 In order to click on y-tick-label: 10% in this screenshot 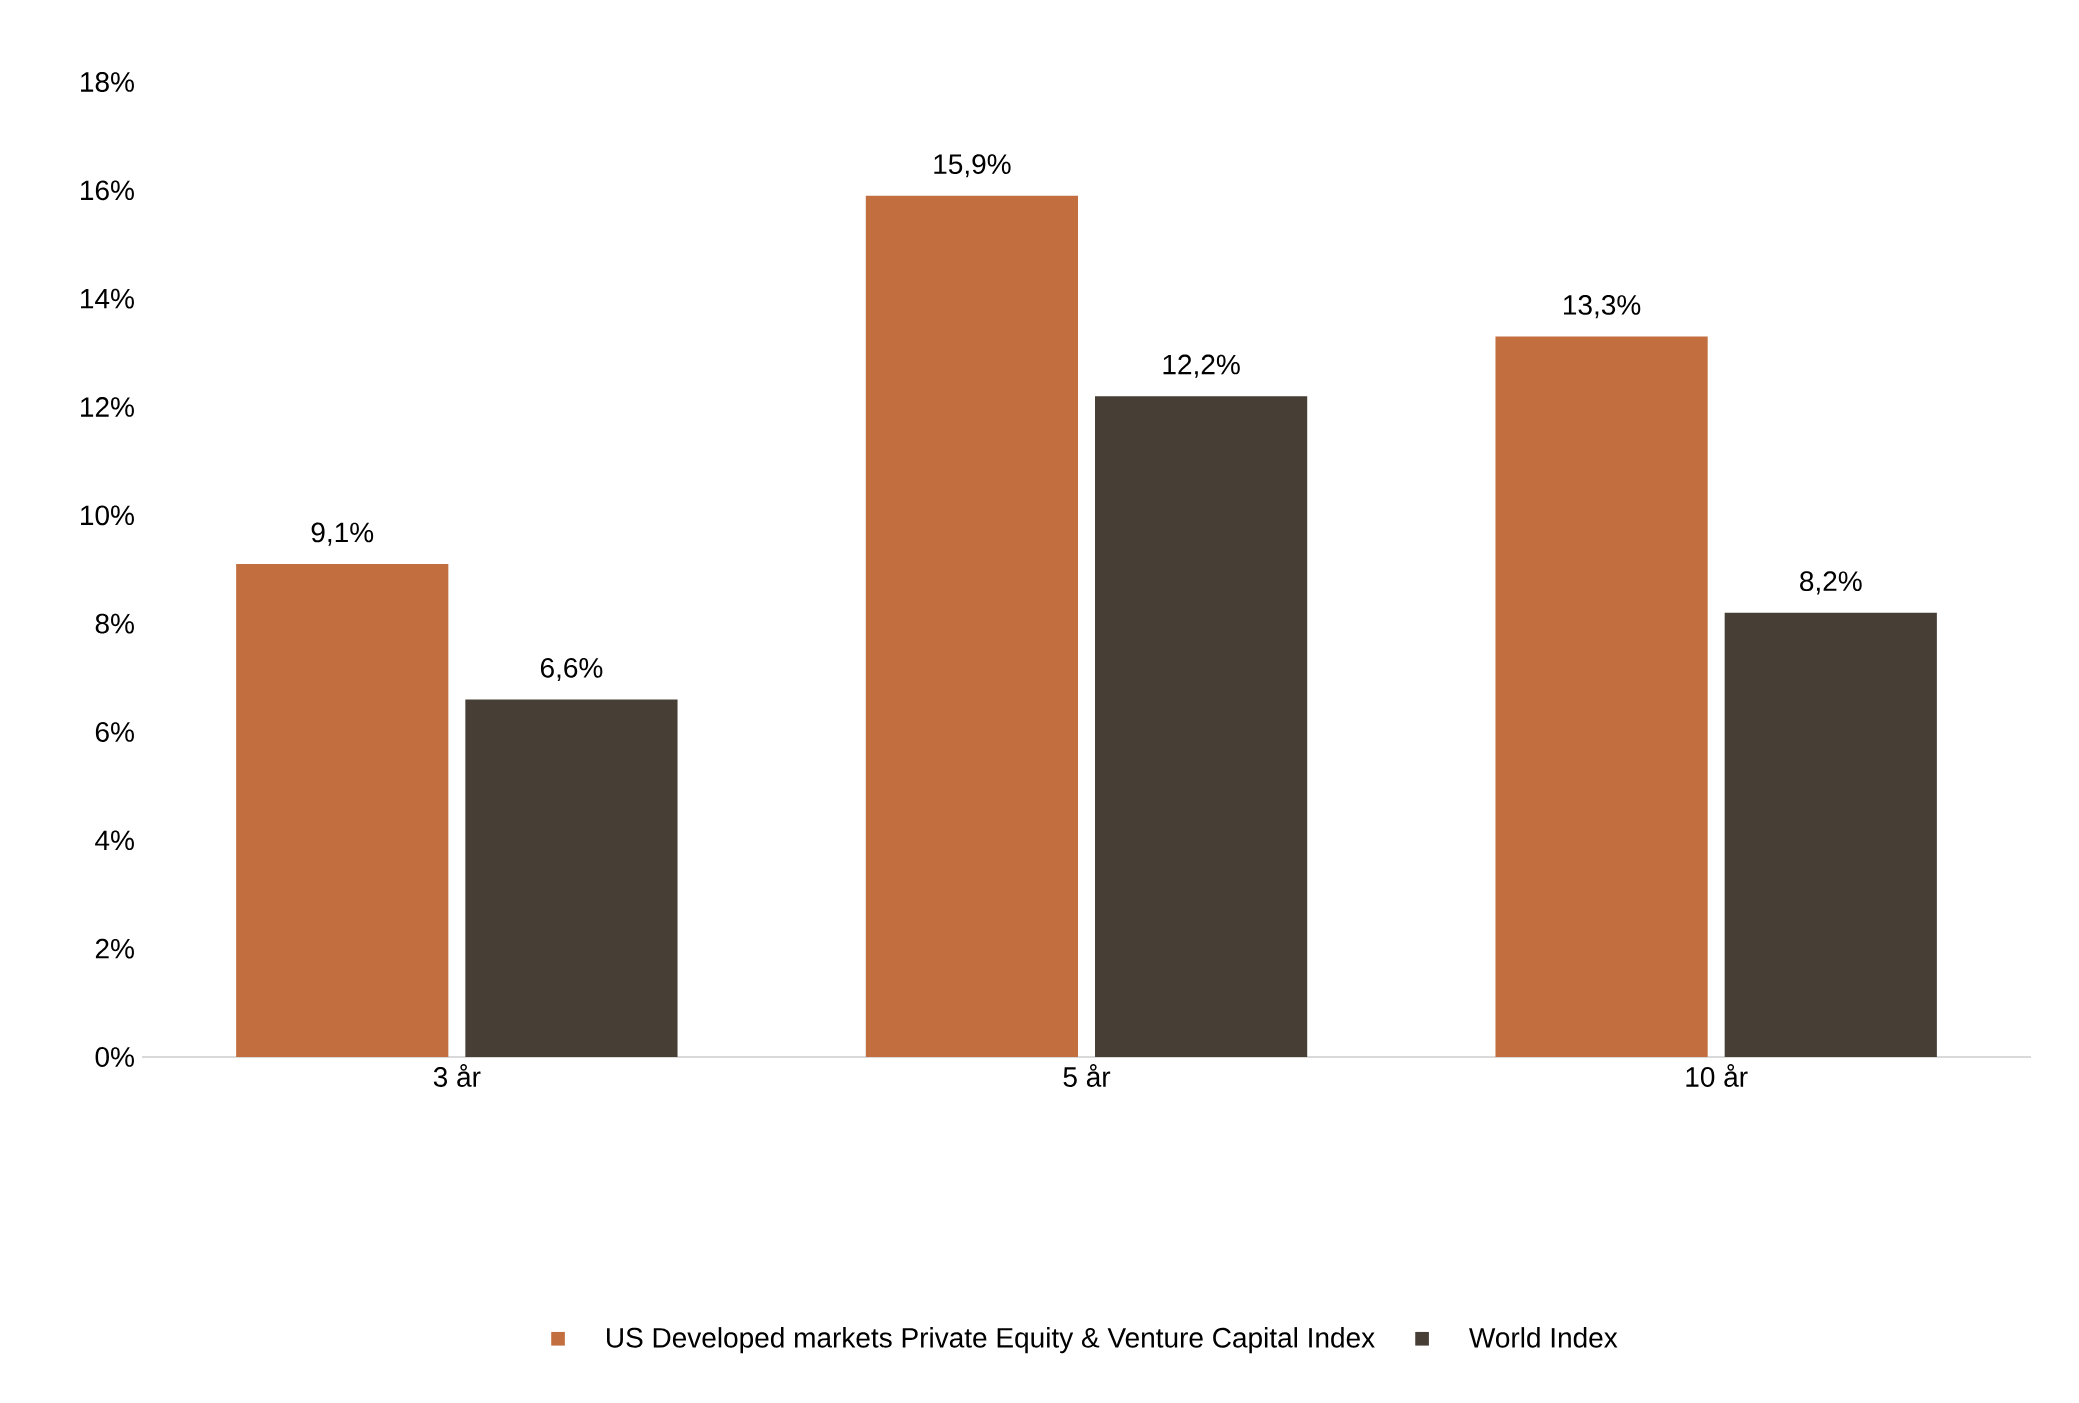, I will do `click(107, 515)`.